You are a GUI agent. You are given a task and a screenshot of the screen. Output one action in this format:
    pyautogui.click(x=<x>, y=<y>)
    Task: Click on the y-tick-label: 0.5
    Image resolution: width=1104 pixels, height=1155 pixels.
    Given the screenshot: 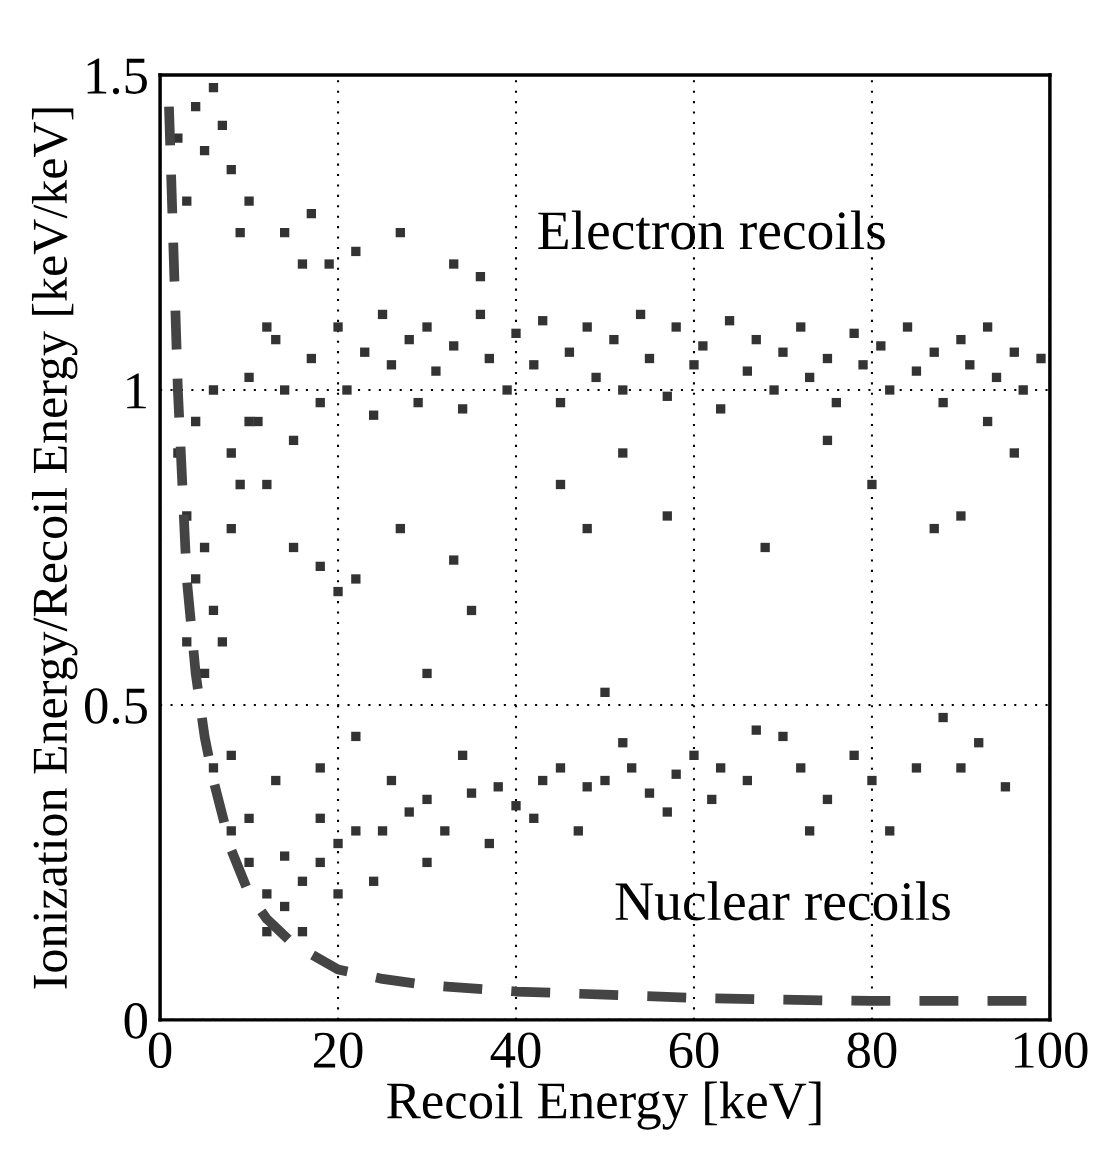 What is the action you would take?
    pyautogui.click(x=116, y=706)
    